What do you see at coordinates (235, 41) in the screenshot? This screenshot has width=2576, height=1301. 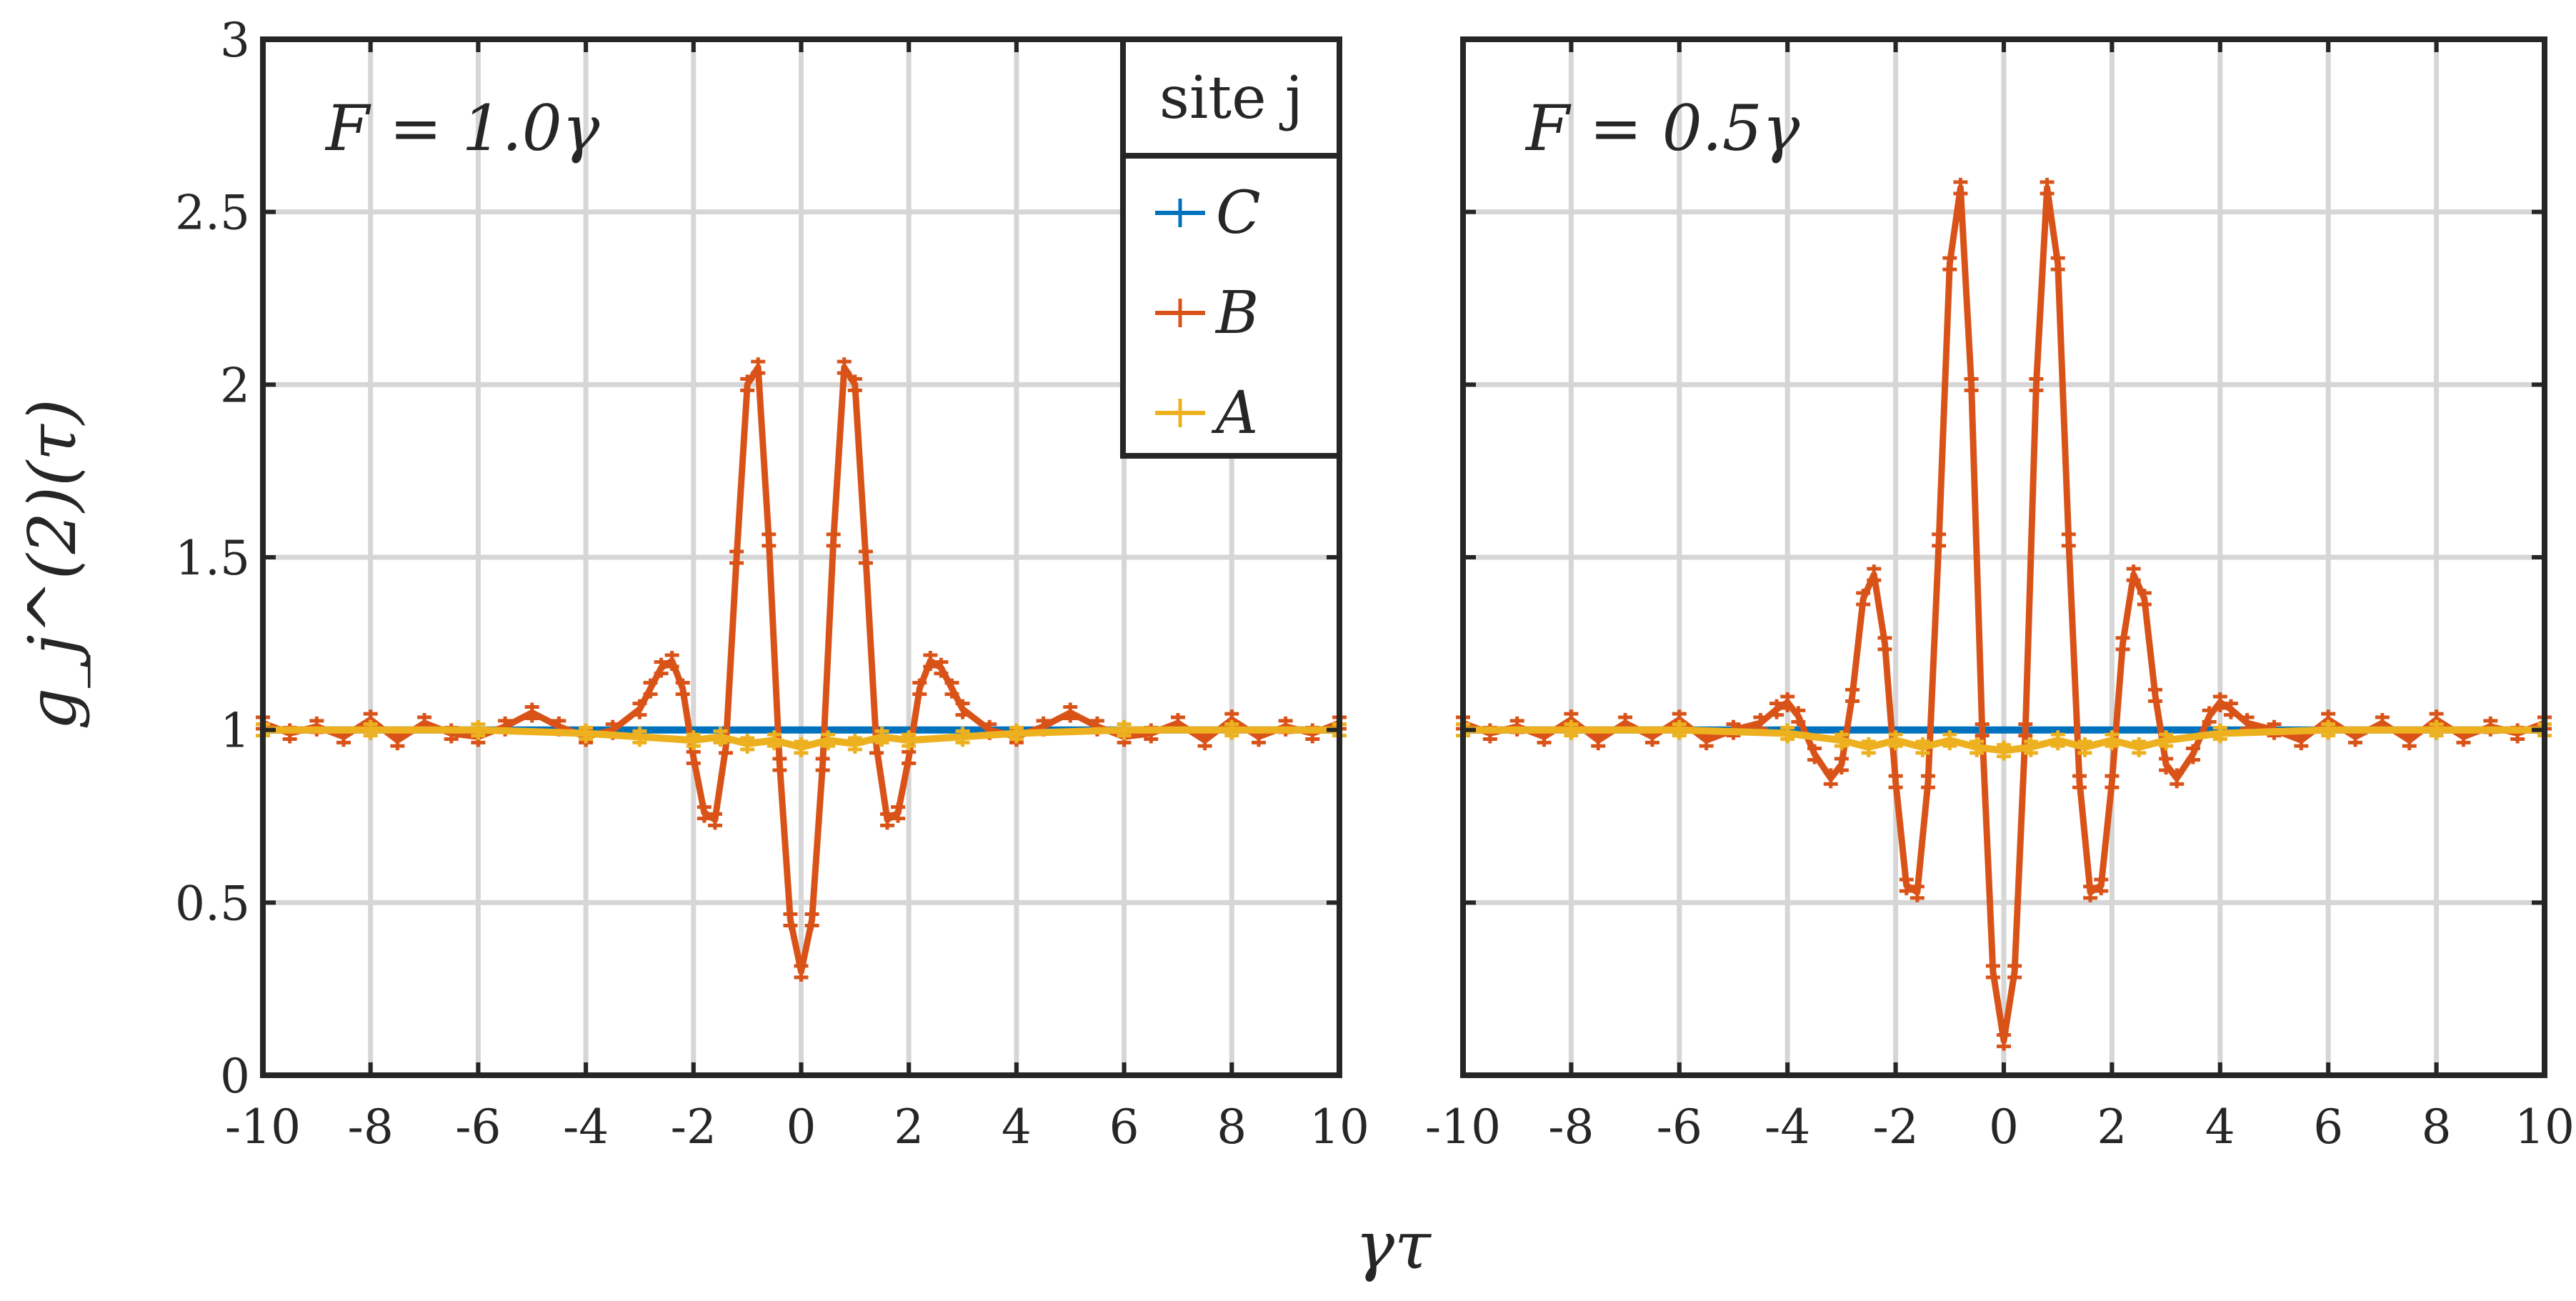 I see `y-tick-label: 3` at bounding box center [235, 41].